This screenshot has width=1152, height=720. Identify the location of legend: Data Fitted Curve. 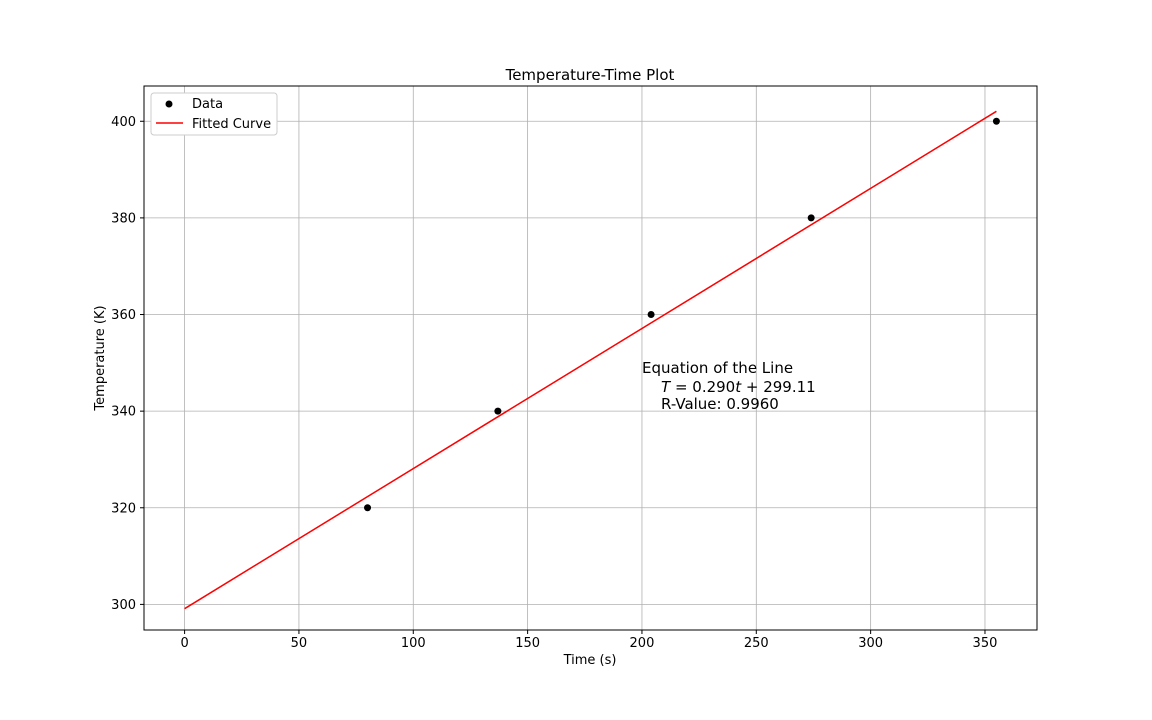
(214, 114).